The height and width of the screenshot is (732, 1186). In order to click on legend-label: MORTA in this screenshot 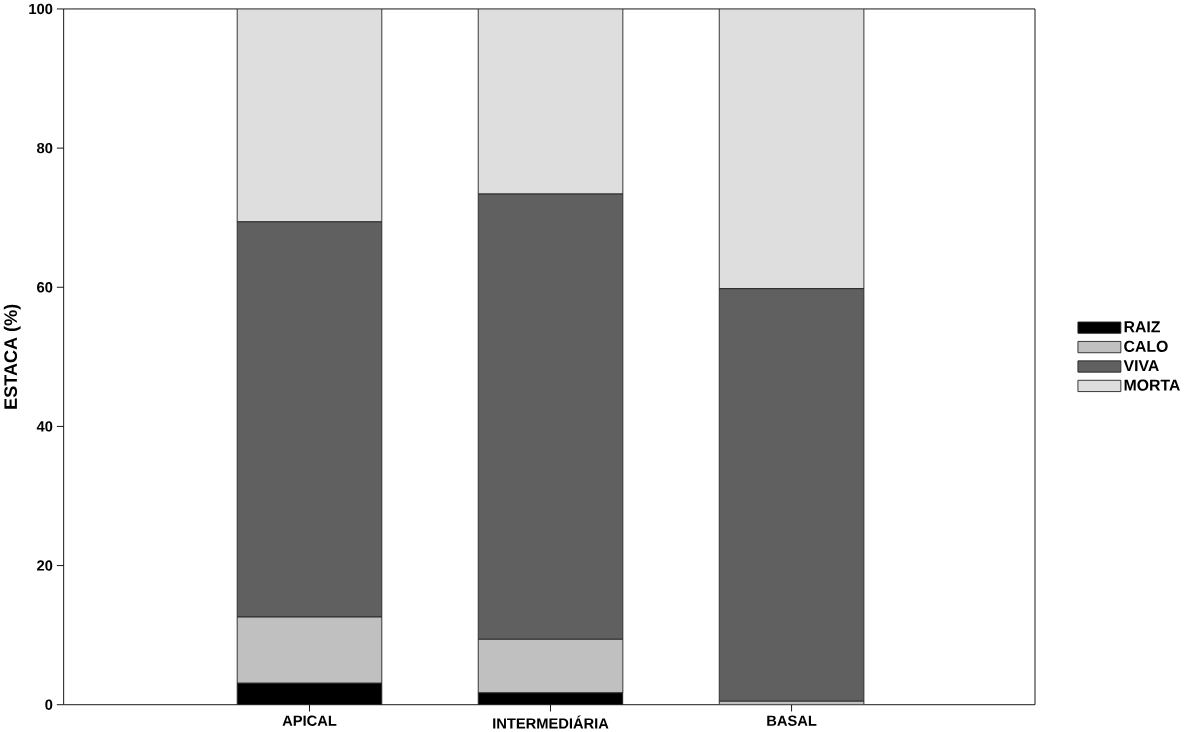, I will do `click(1152, 385)`.